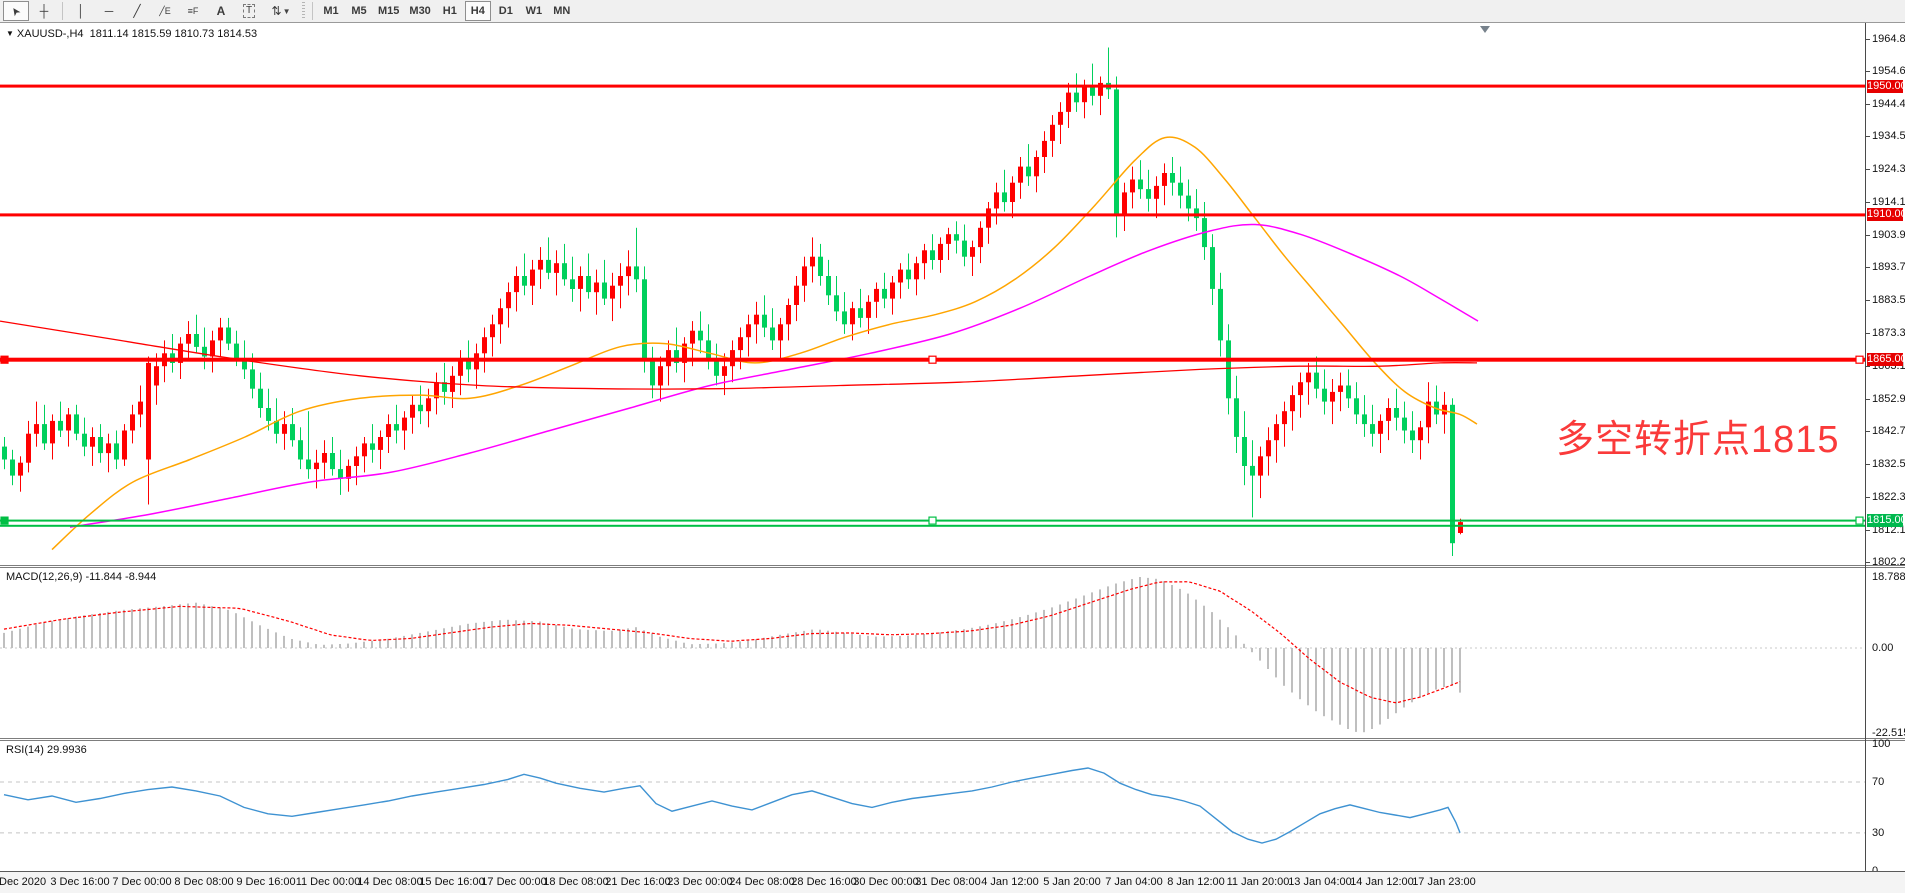  Describe the element at coordinates (303, 11) in the screenshot. I see `toolbar-grip` at that location.